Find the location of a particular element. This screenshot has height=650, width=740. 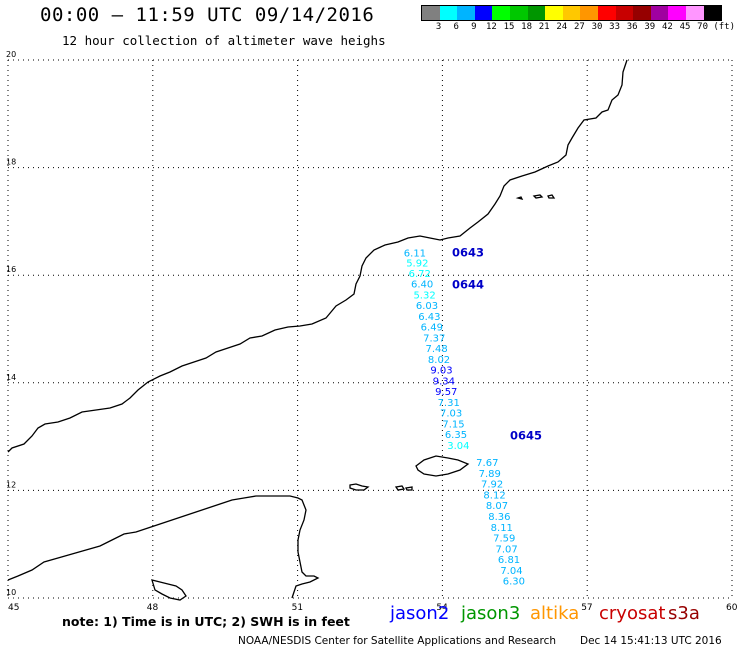

swh-value: 6.40 is located at coordinates (422, 285).